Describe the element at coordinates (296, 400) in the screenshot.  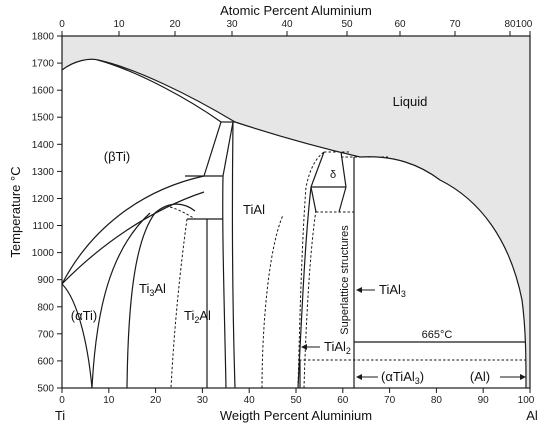
I see `bottom-tick-label: 50` at that location.